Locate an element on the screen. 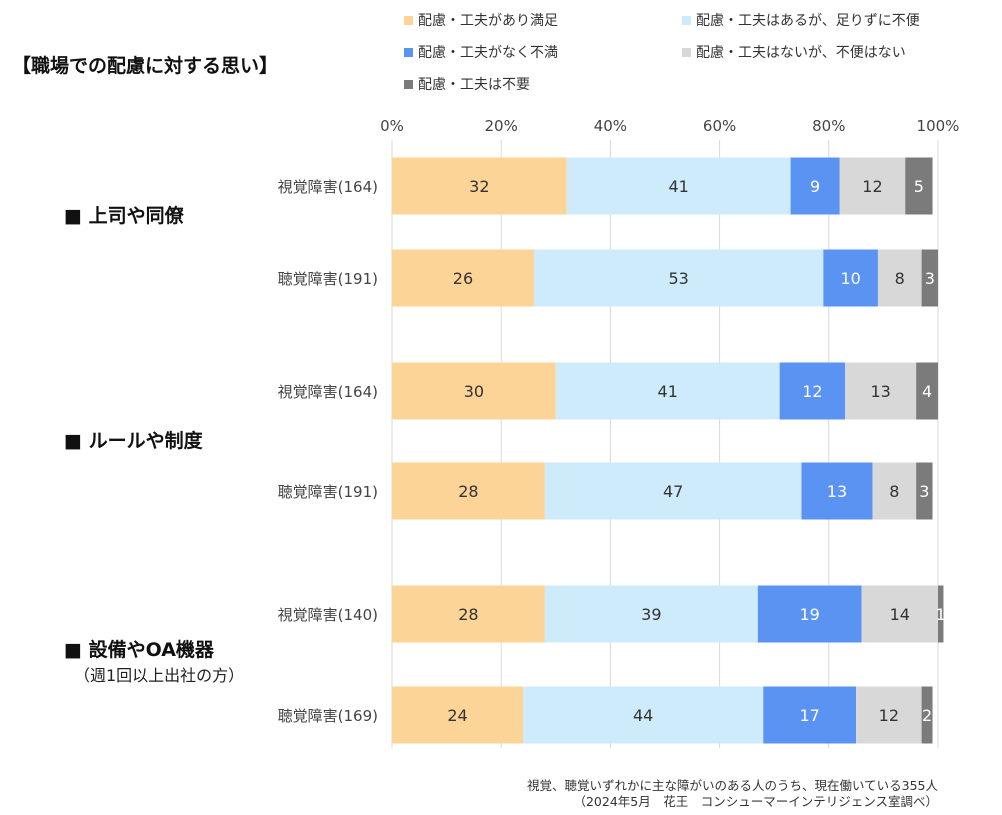 The width and height of the screenshot is (1002, 815). row-label: 聴覚障害(169) is located at coordinates (328, 716).